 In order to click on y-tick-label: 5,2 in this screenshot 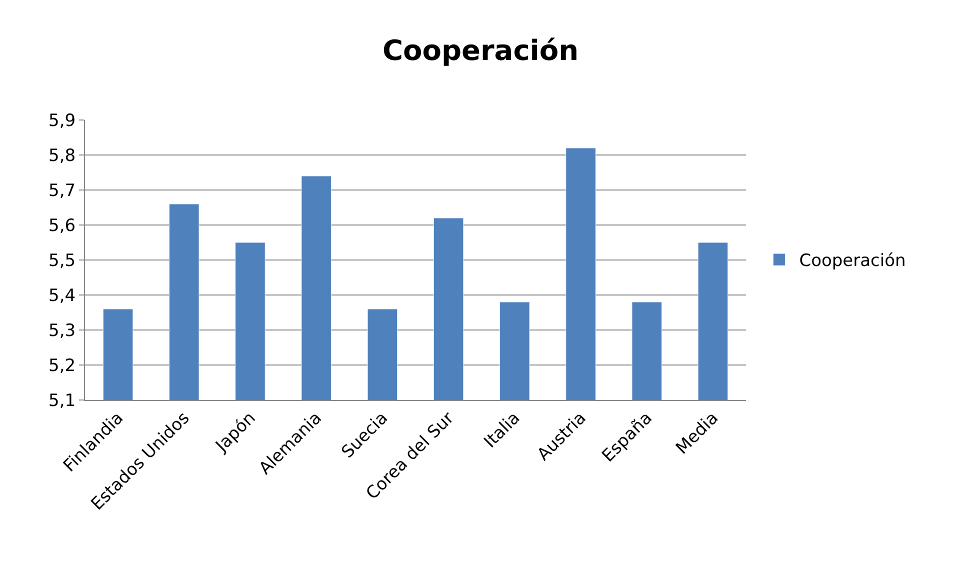, I will do `click(62, 366)`.